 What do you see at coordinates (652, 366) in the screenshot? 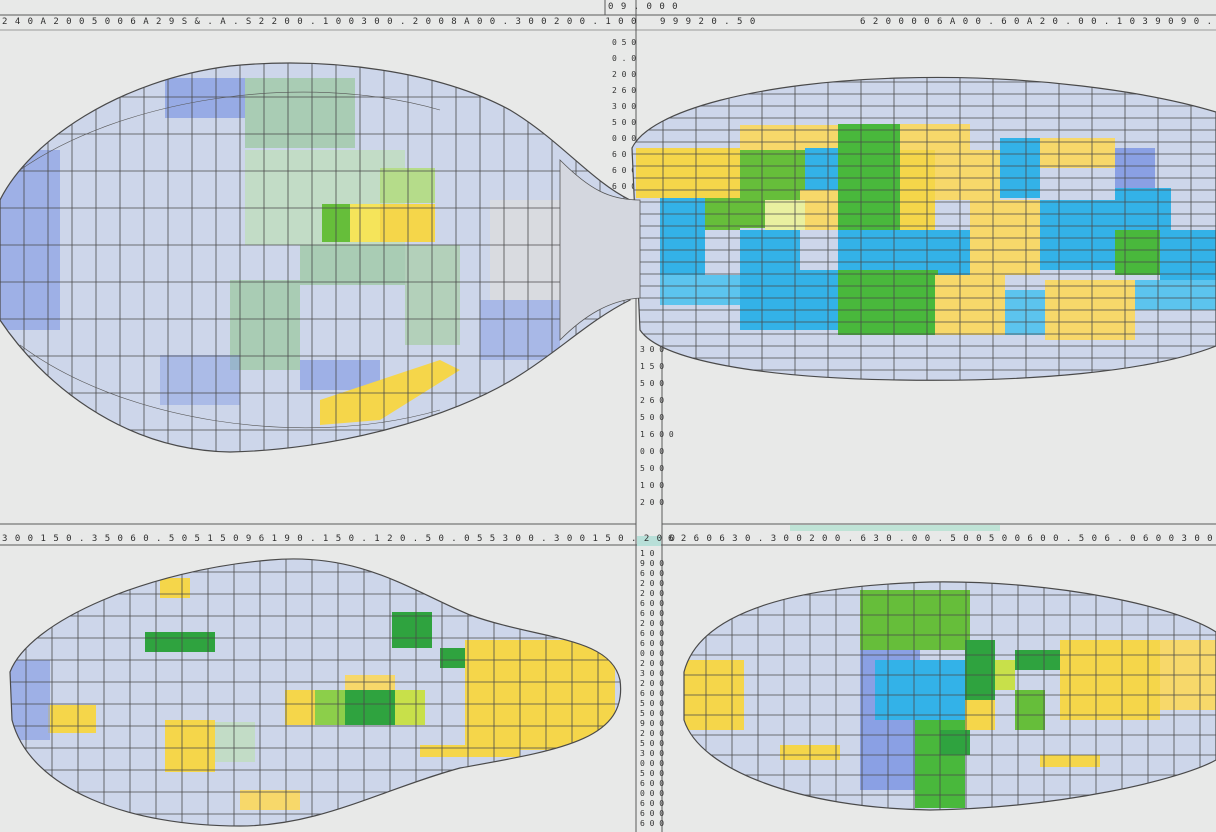
I see `vertical-ruler-label: 1 5 0` at bounding box center [652, 366].